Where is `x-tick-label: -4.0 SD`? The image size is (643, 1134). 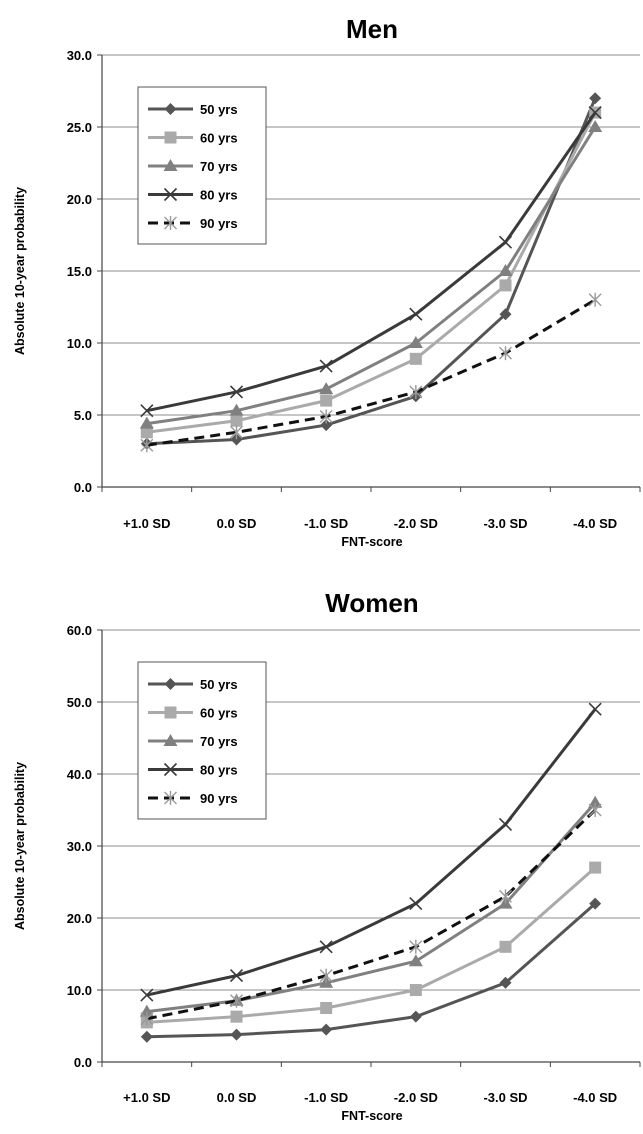 x-tick-label: -4.0 SD is located at coordinates (595, 523).